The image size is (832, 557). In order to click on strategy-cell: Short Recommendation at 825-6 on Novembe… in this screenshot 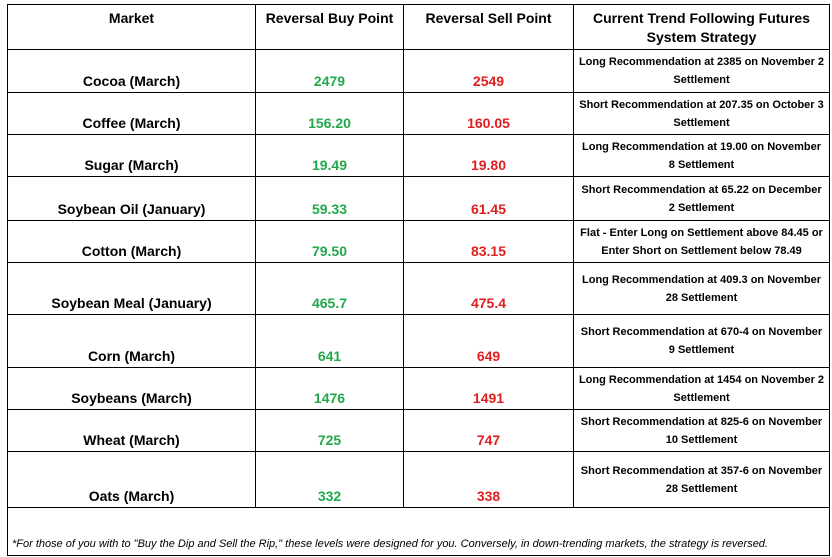, I will do `click(701, 430)`.